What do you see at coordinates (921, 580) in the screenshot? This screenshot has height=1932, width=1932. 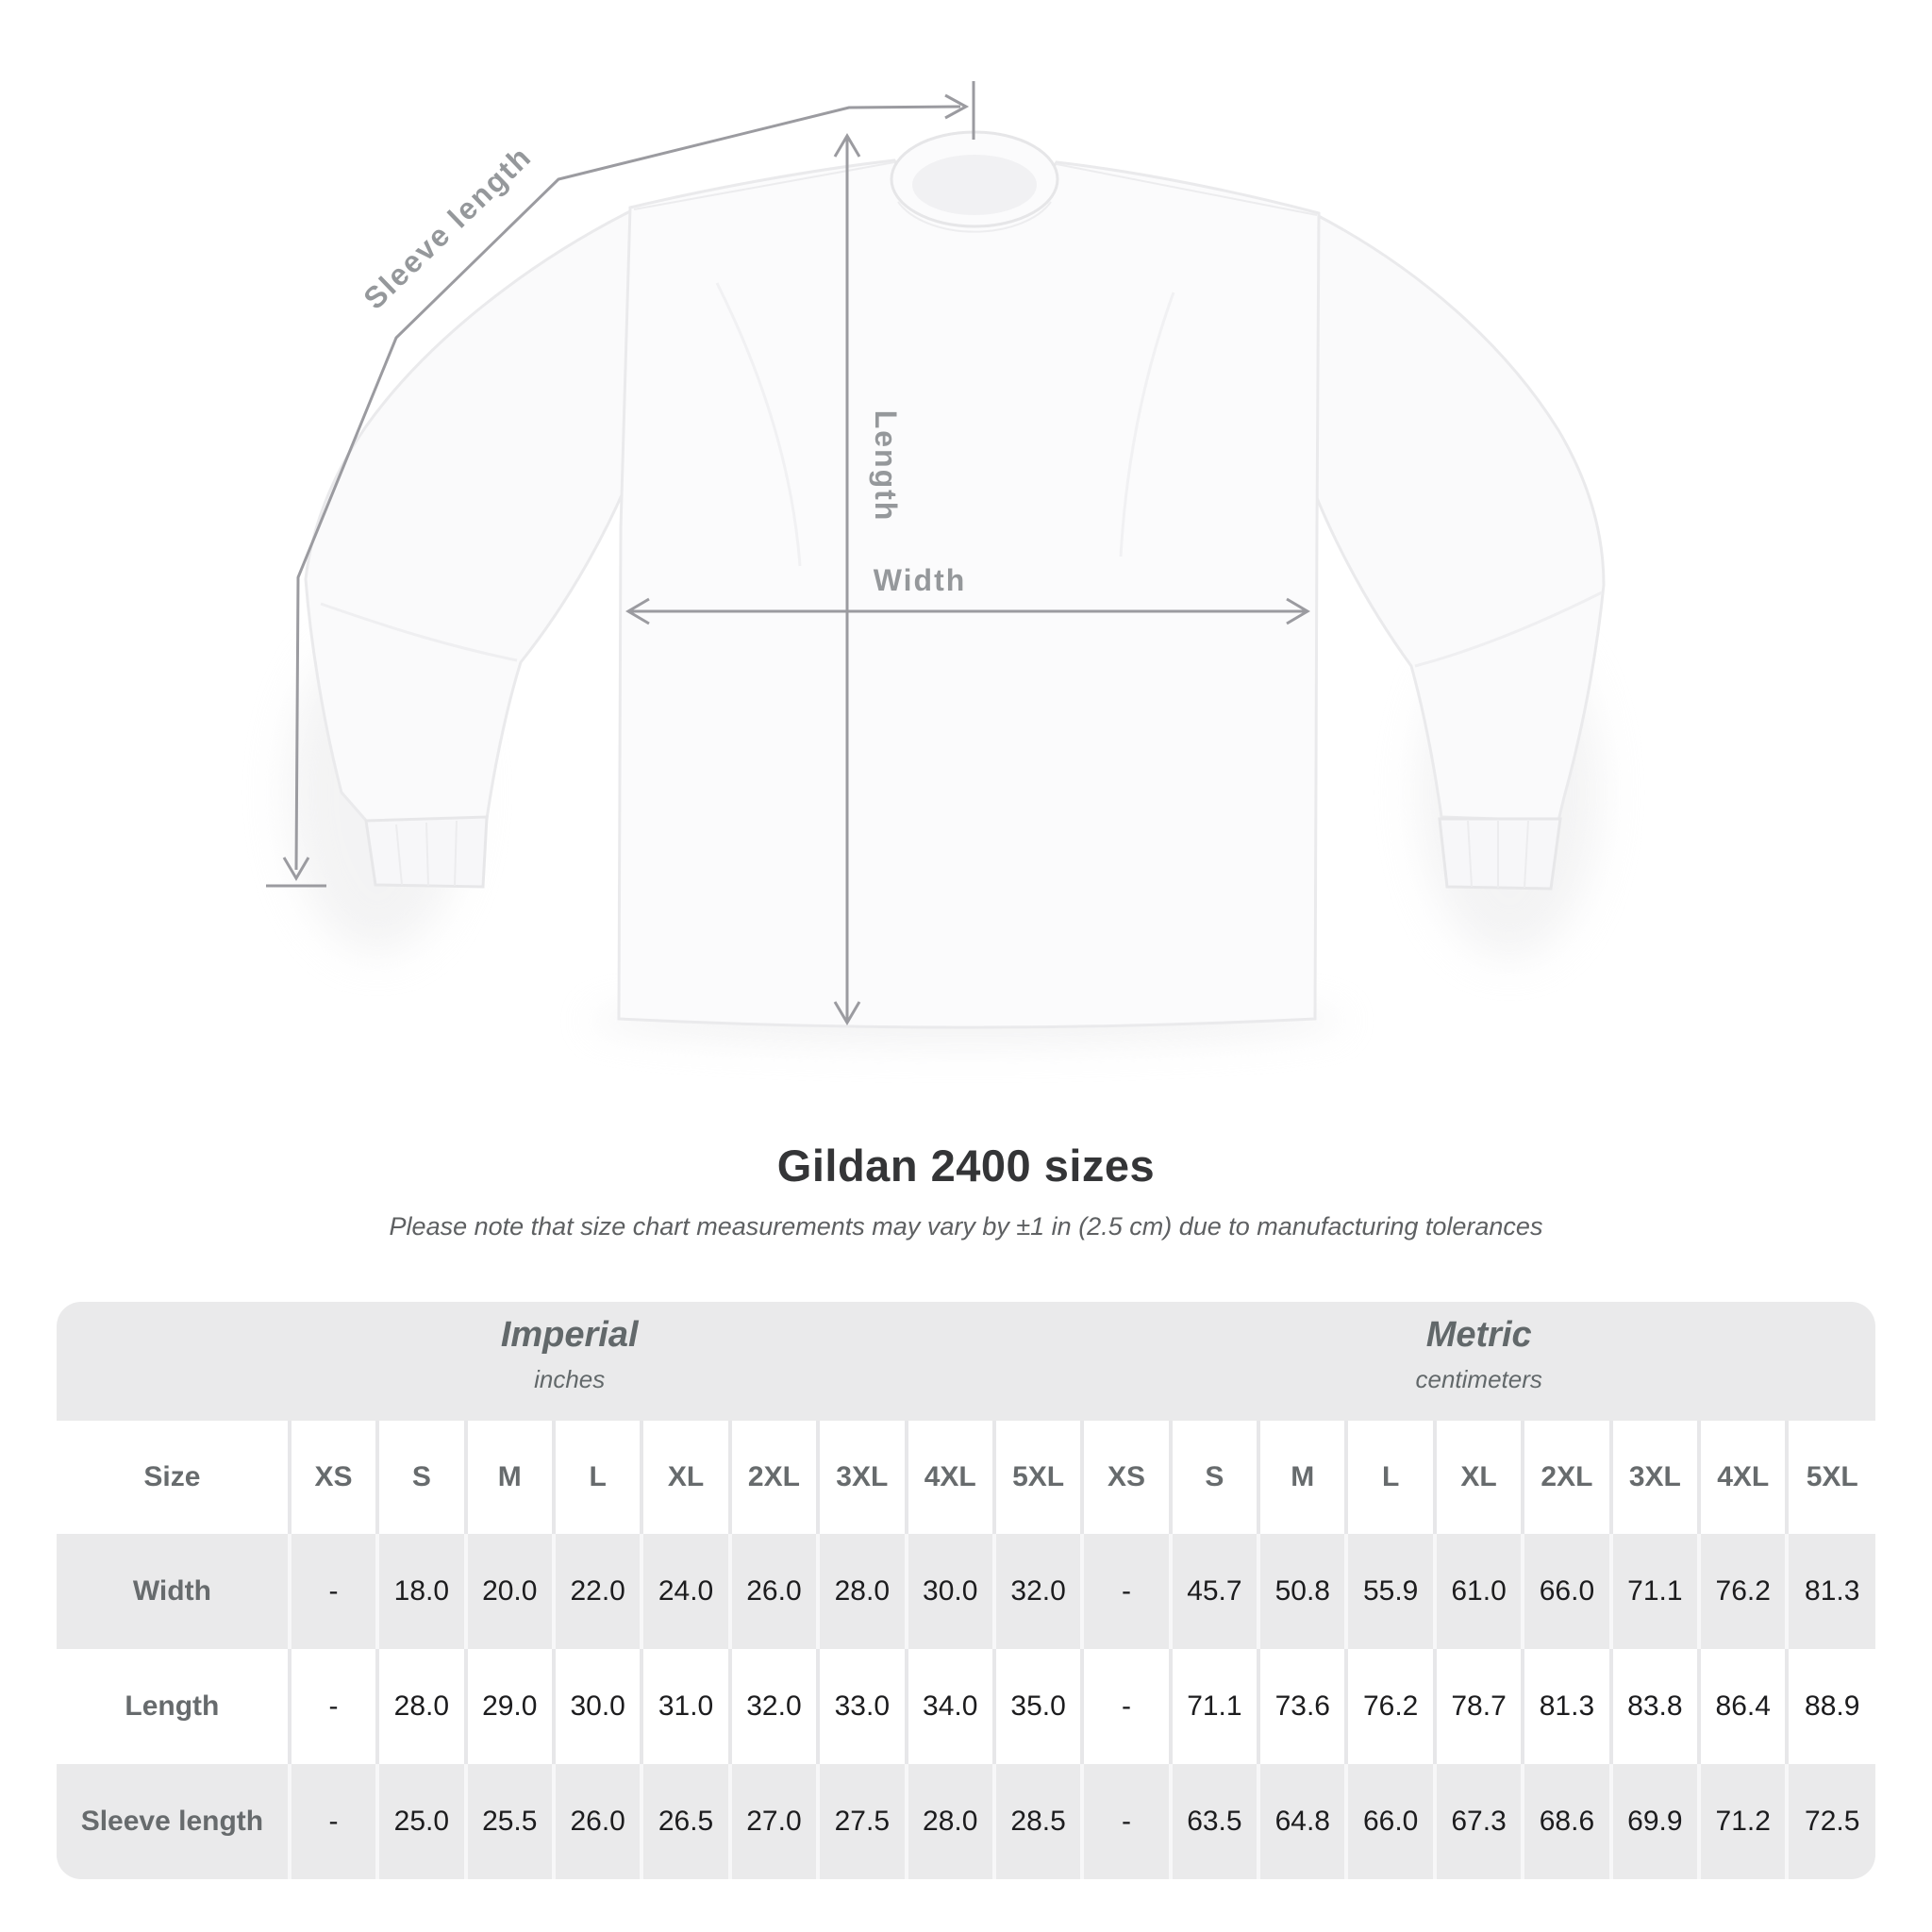 I see `width-label: Width` at bounding box center [921, 580].